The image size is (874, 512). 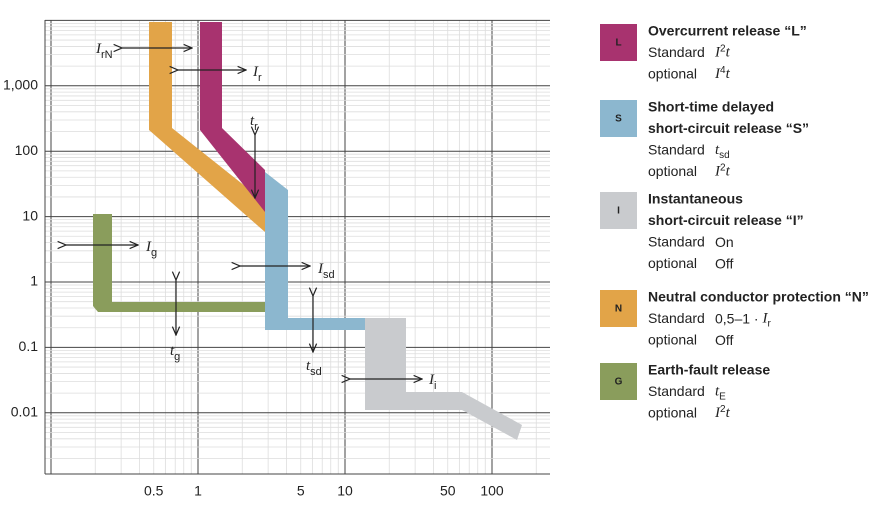 I want to click on y-tick-label: 0.01, so click(x=24, y=412).